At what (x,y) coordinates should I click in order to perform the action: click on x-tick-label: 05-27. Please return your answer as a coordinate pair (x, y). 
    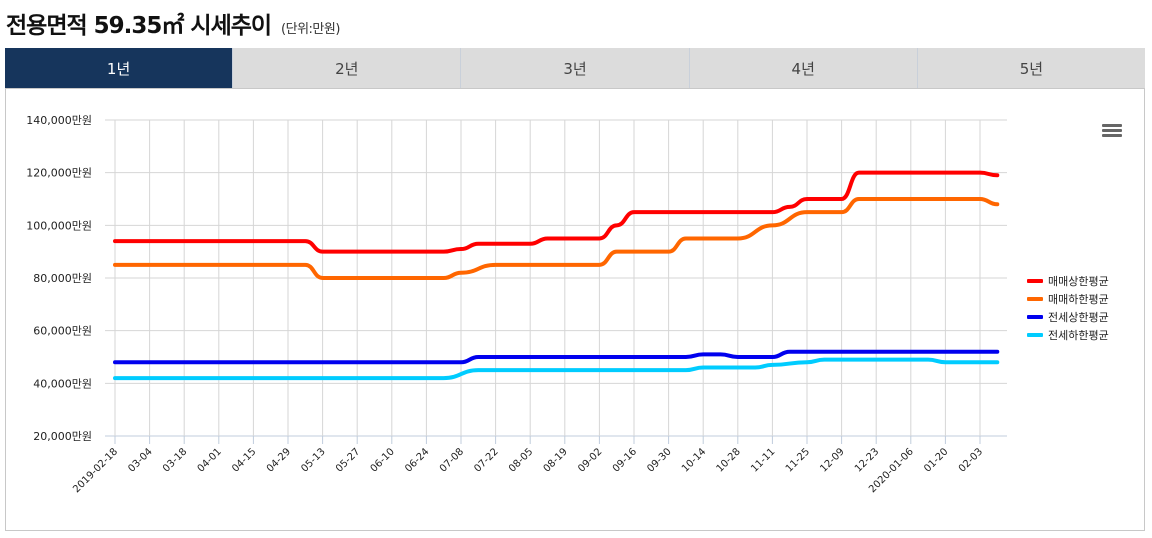
    Looking at the image, I should click on (348, 460).